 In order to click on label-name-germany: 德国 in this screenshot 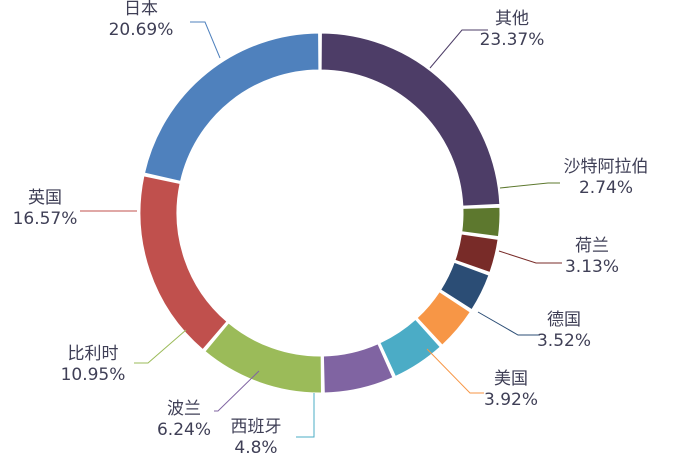, I will do `click(564, 320)`.